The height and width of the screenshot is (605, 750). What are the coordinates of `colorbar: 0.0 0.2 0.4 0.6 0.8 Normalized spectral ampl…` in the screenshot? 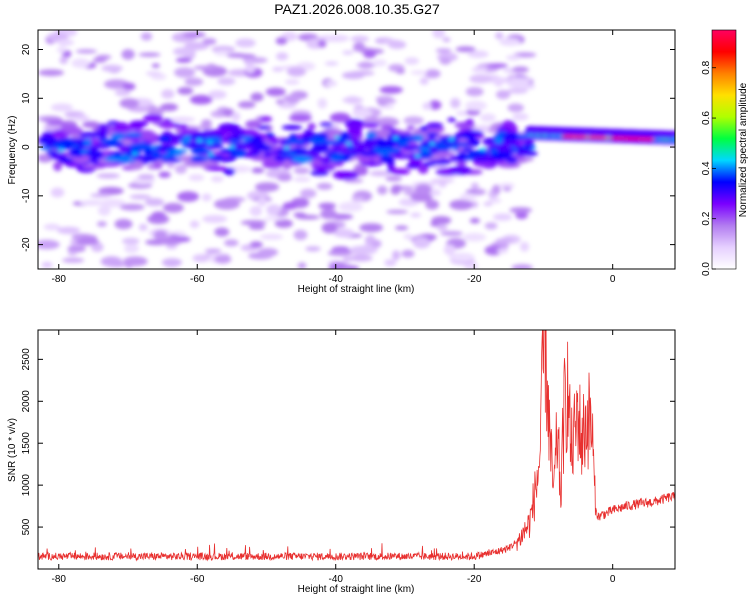 It's located at (725, 152).